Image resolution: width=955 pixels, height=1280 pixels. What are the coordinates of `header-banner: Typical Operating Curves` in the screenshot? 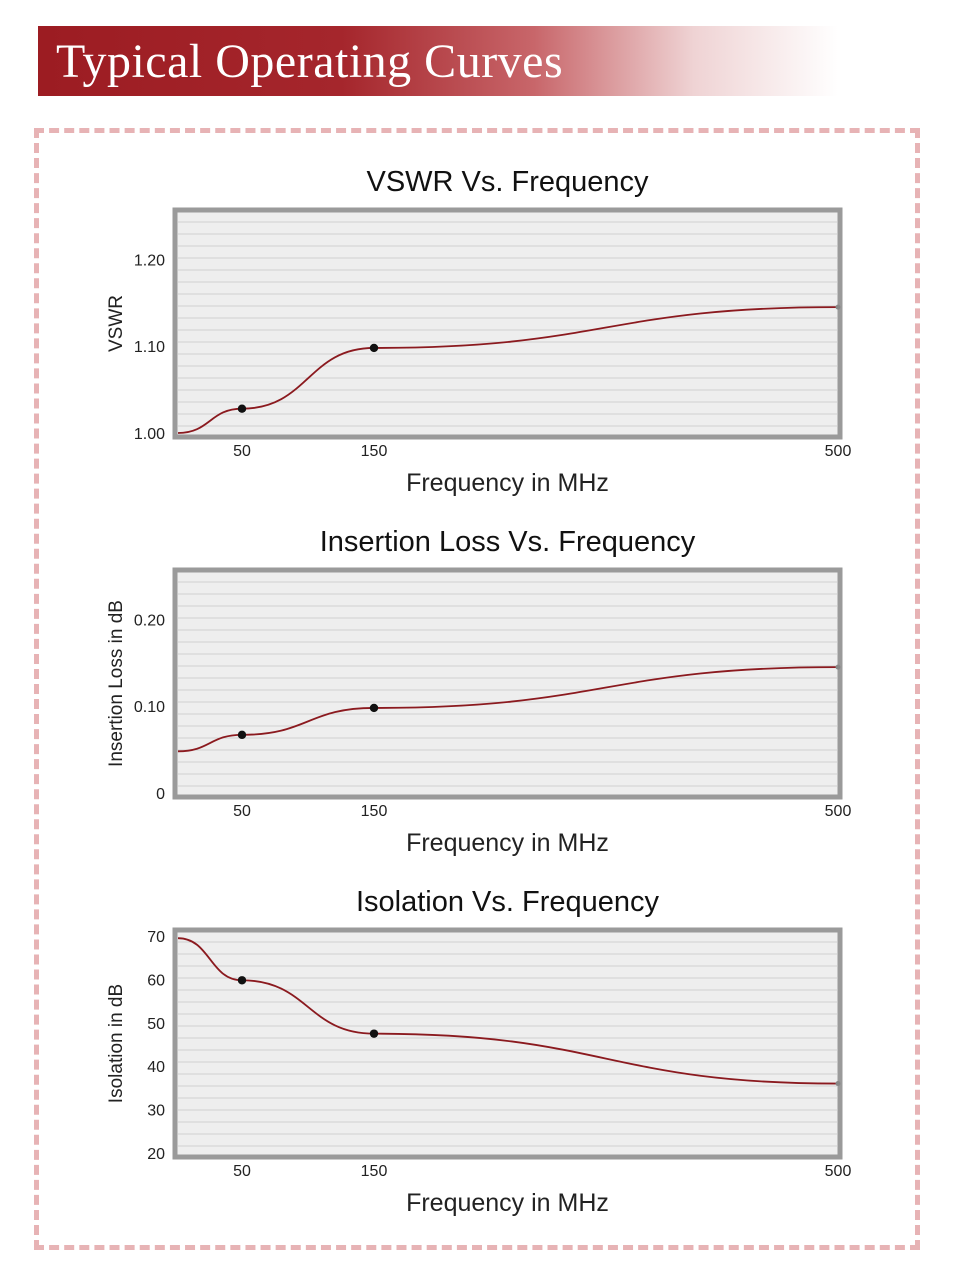 It's located at (438, 61).